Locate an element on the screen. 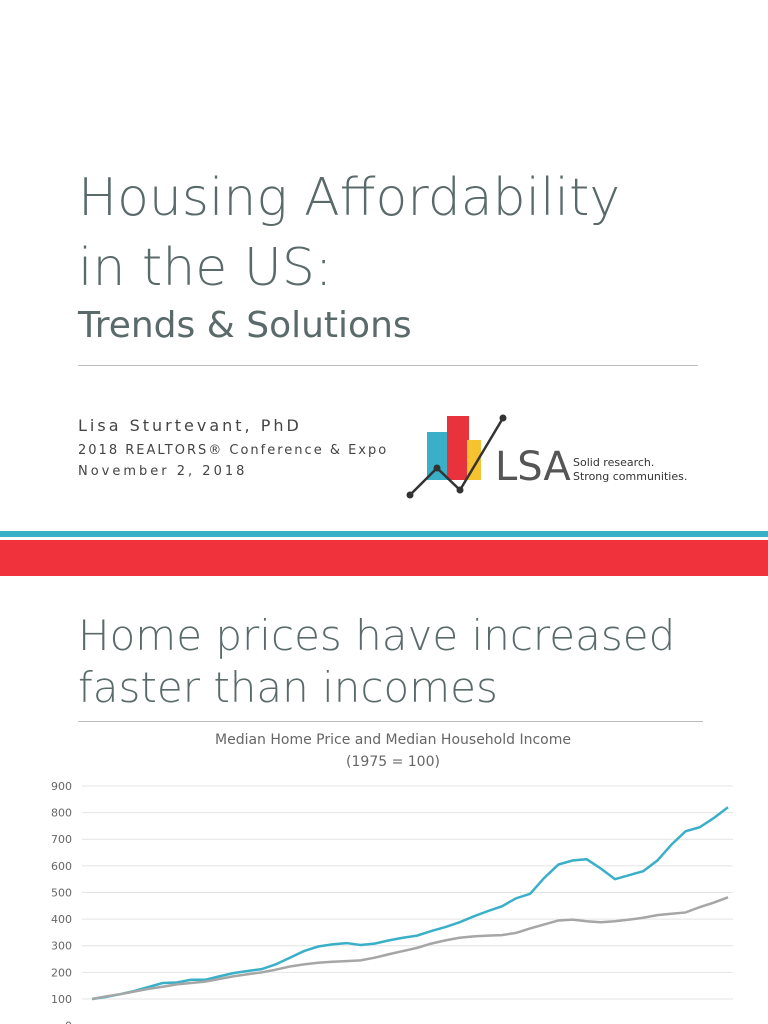  slide-title: in the US: is located at coordinates (205, 268).